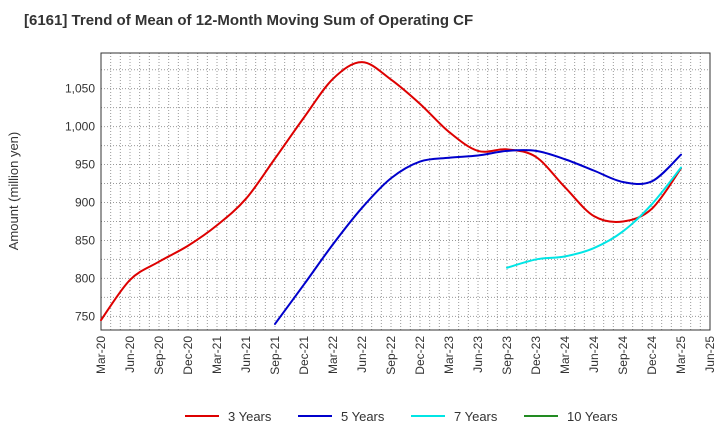  What do you see at coordinates (507, 355) in the screenshot?
I see `x-tick-label: Sep-23` at bounding box center [507, 355].